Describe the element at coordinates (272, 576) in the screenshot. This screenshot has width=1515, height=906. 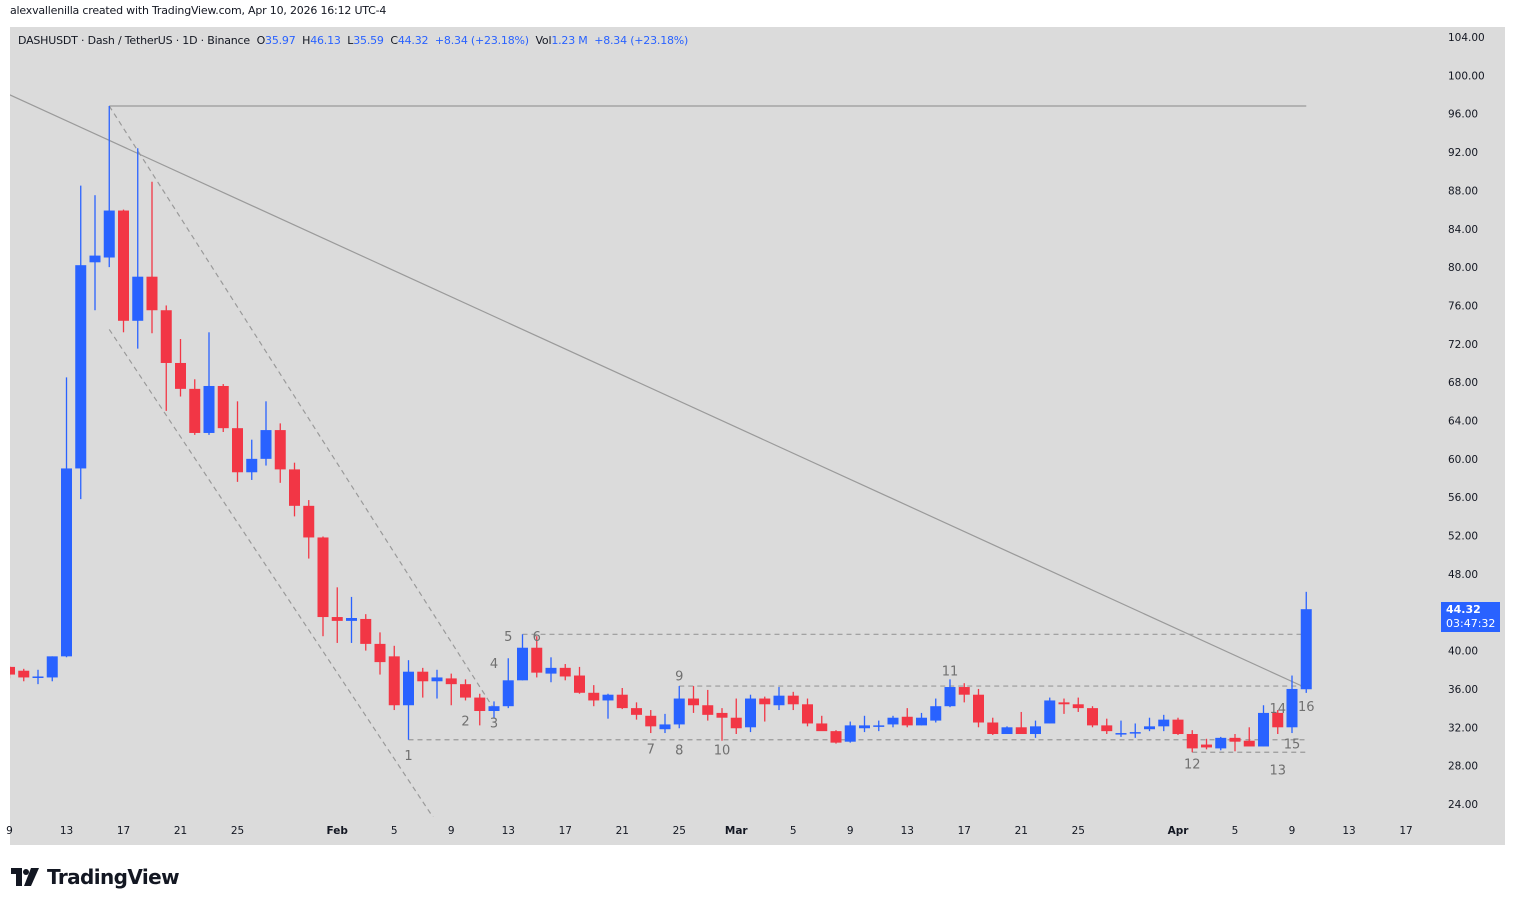
I see `channel-line` at that location.